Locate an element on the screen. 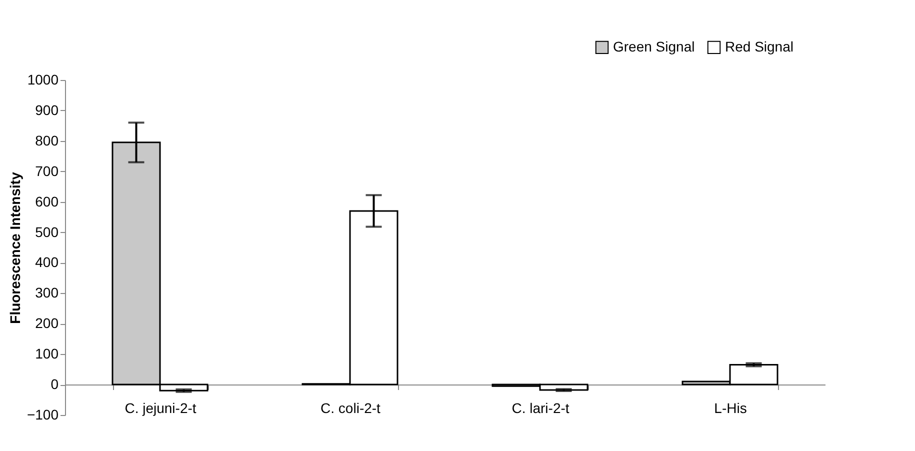 The image size is (915, 451). legend-label: Green Signal is located at coordinates (654, 46).